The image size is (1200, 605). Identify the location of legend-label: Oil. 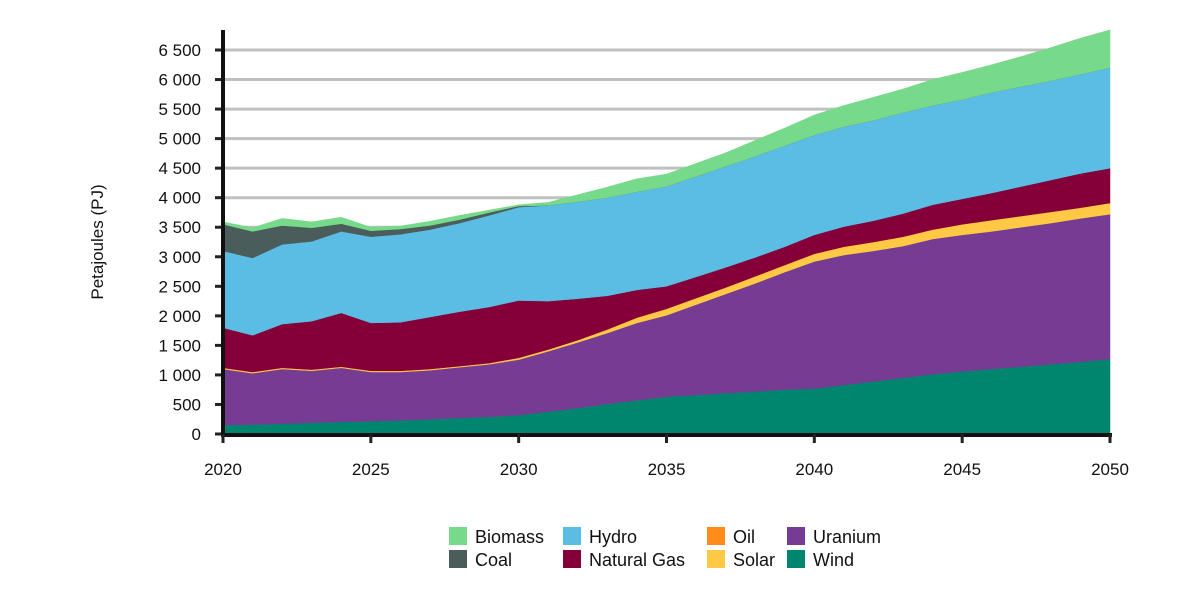
(744, 537).